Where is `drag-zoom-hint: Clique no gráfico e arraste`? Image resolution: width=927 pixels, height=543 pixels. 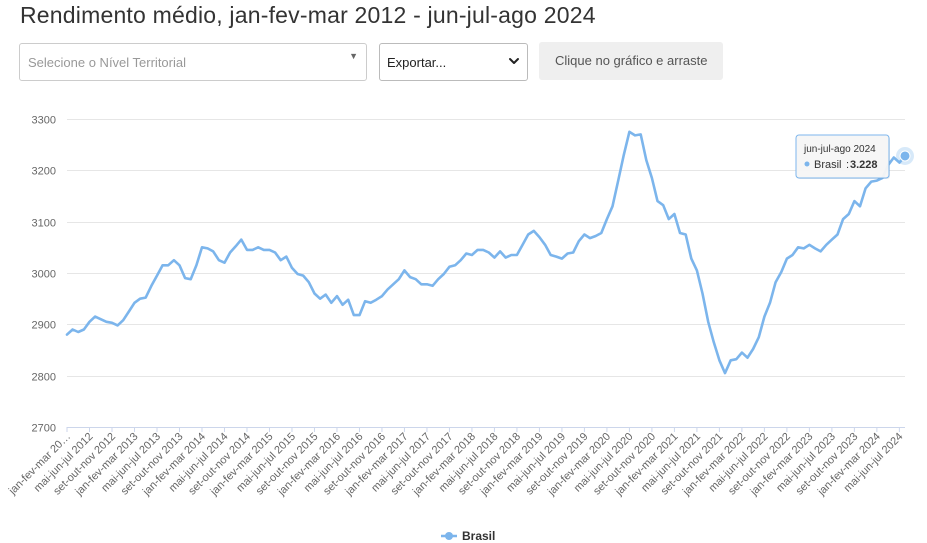
drag-zoom-hint: Clique no gráfico e arraste is located at coordinates (631, 61).